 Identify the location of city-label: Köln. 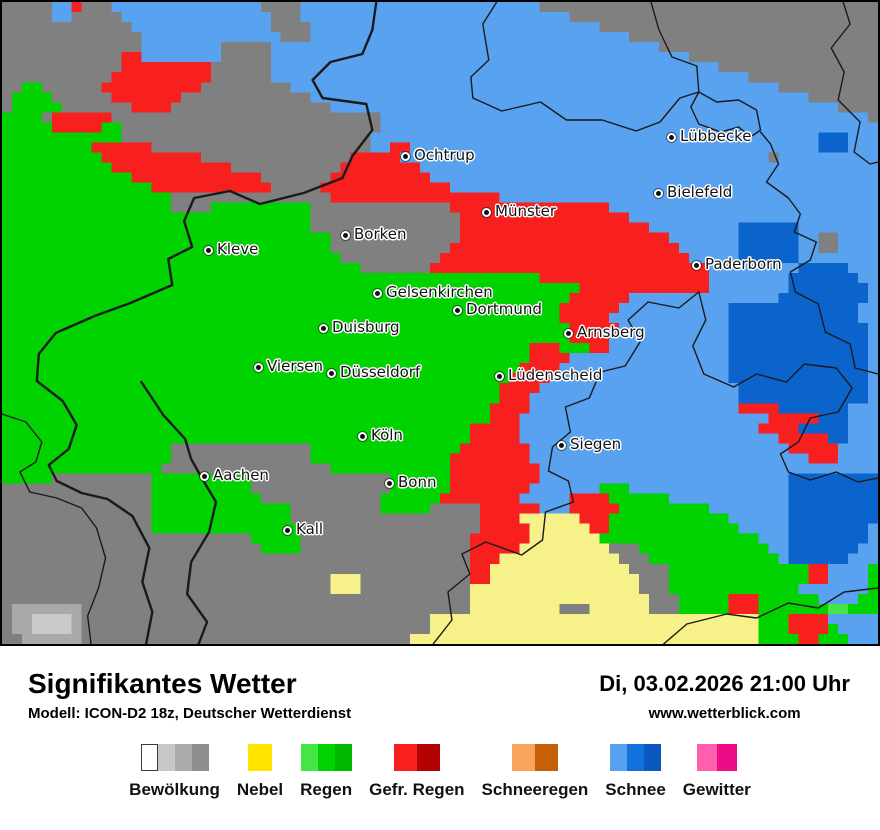
(387, 435).